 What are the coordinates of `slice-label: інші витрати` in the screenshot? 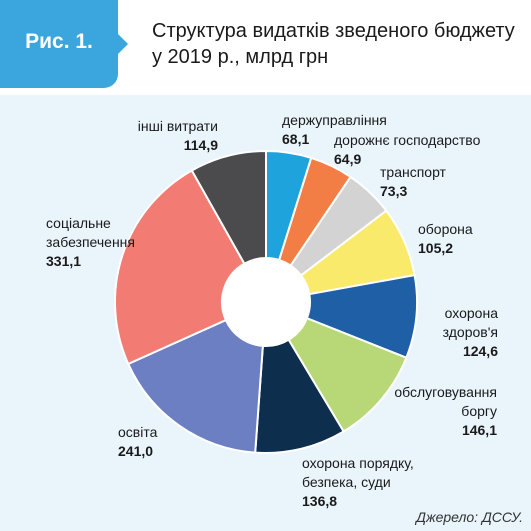 It's located at (178, 126).